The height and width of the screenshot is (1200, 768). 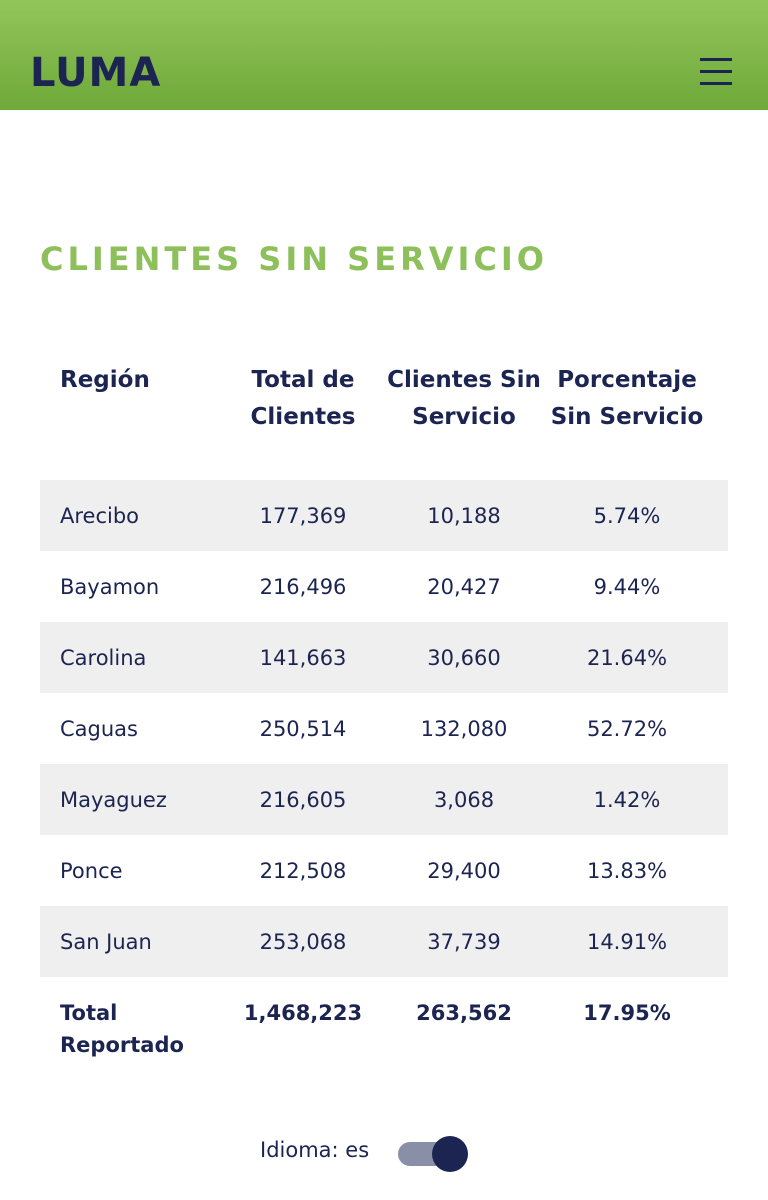 What do you see at coordinates (384, 55) in the screenshot?
I see `top-bar: LUMA` at bounding box center [384, 55].